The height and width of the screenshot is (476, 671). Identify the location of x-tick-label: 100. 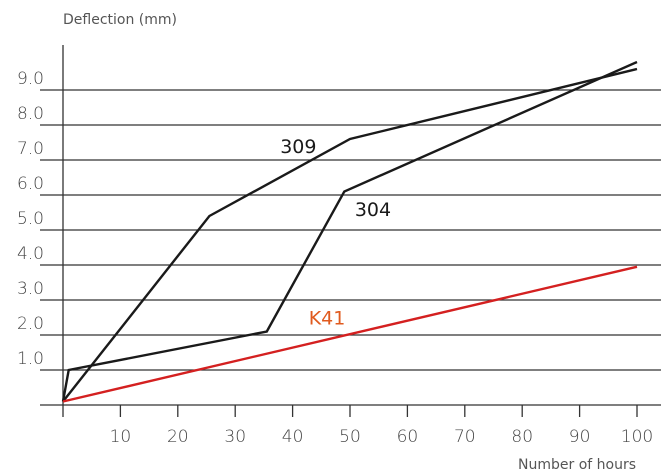
(637, 437).